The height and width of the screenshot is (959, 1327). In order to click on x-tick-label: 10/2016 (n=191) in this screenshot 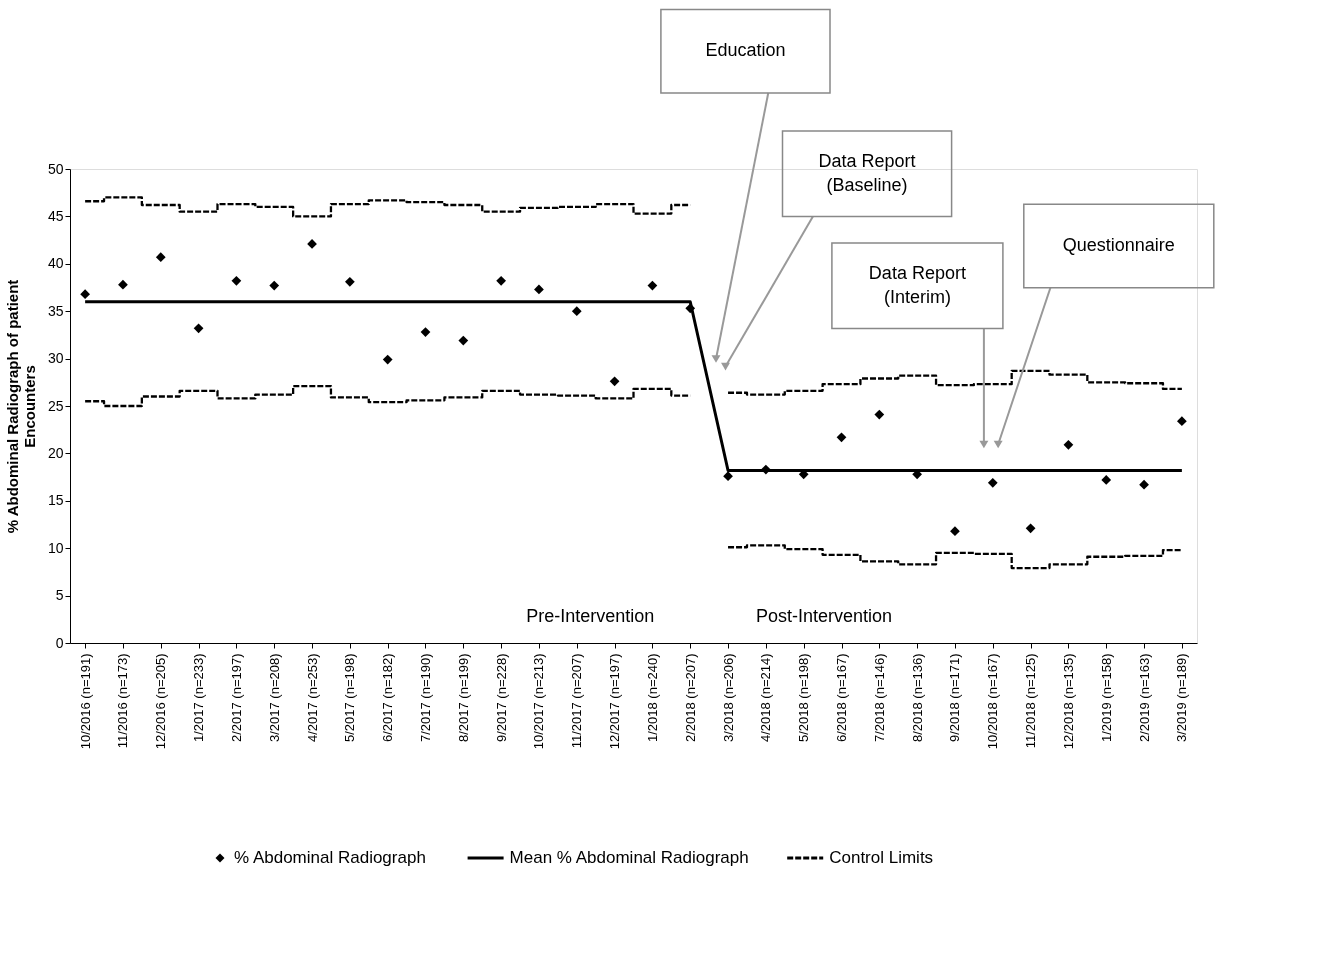, I will do `click(85, 701)`.